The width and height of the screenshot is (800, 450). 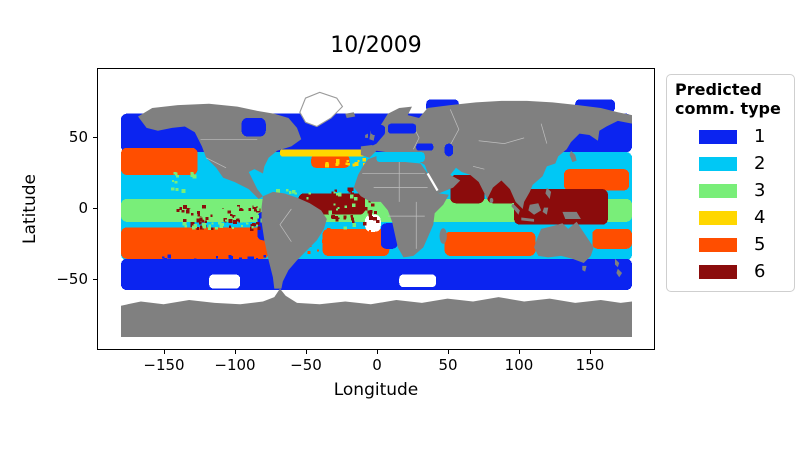 What do you see at coordinates (760, 217) in the screenshot?
I see `legend-label-4: 4` at bounding box center [760, 217].